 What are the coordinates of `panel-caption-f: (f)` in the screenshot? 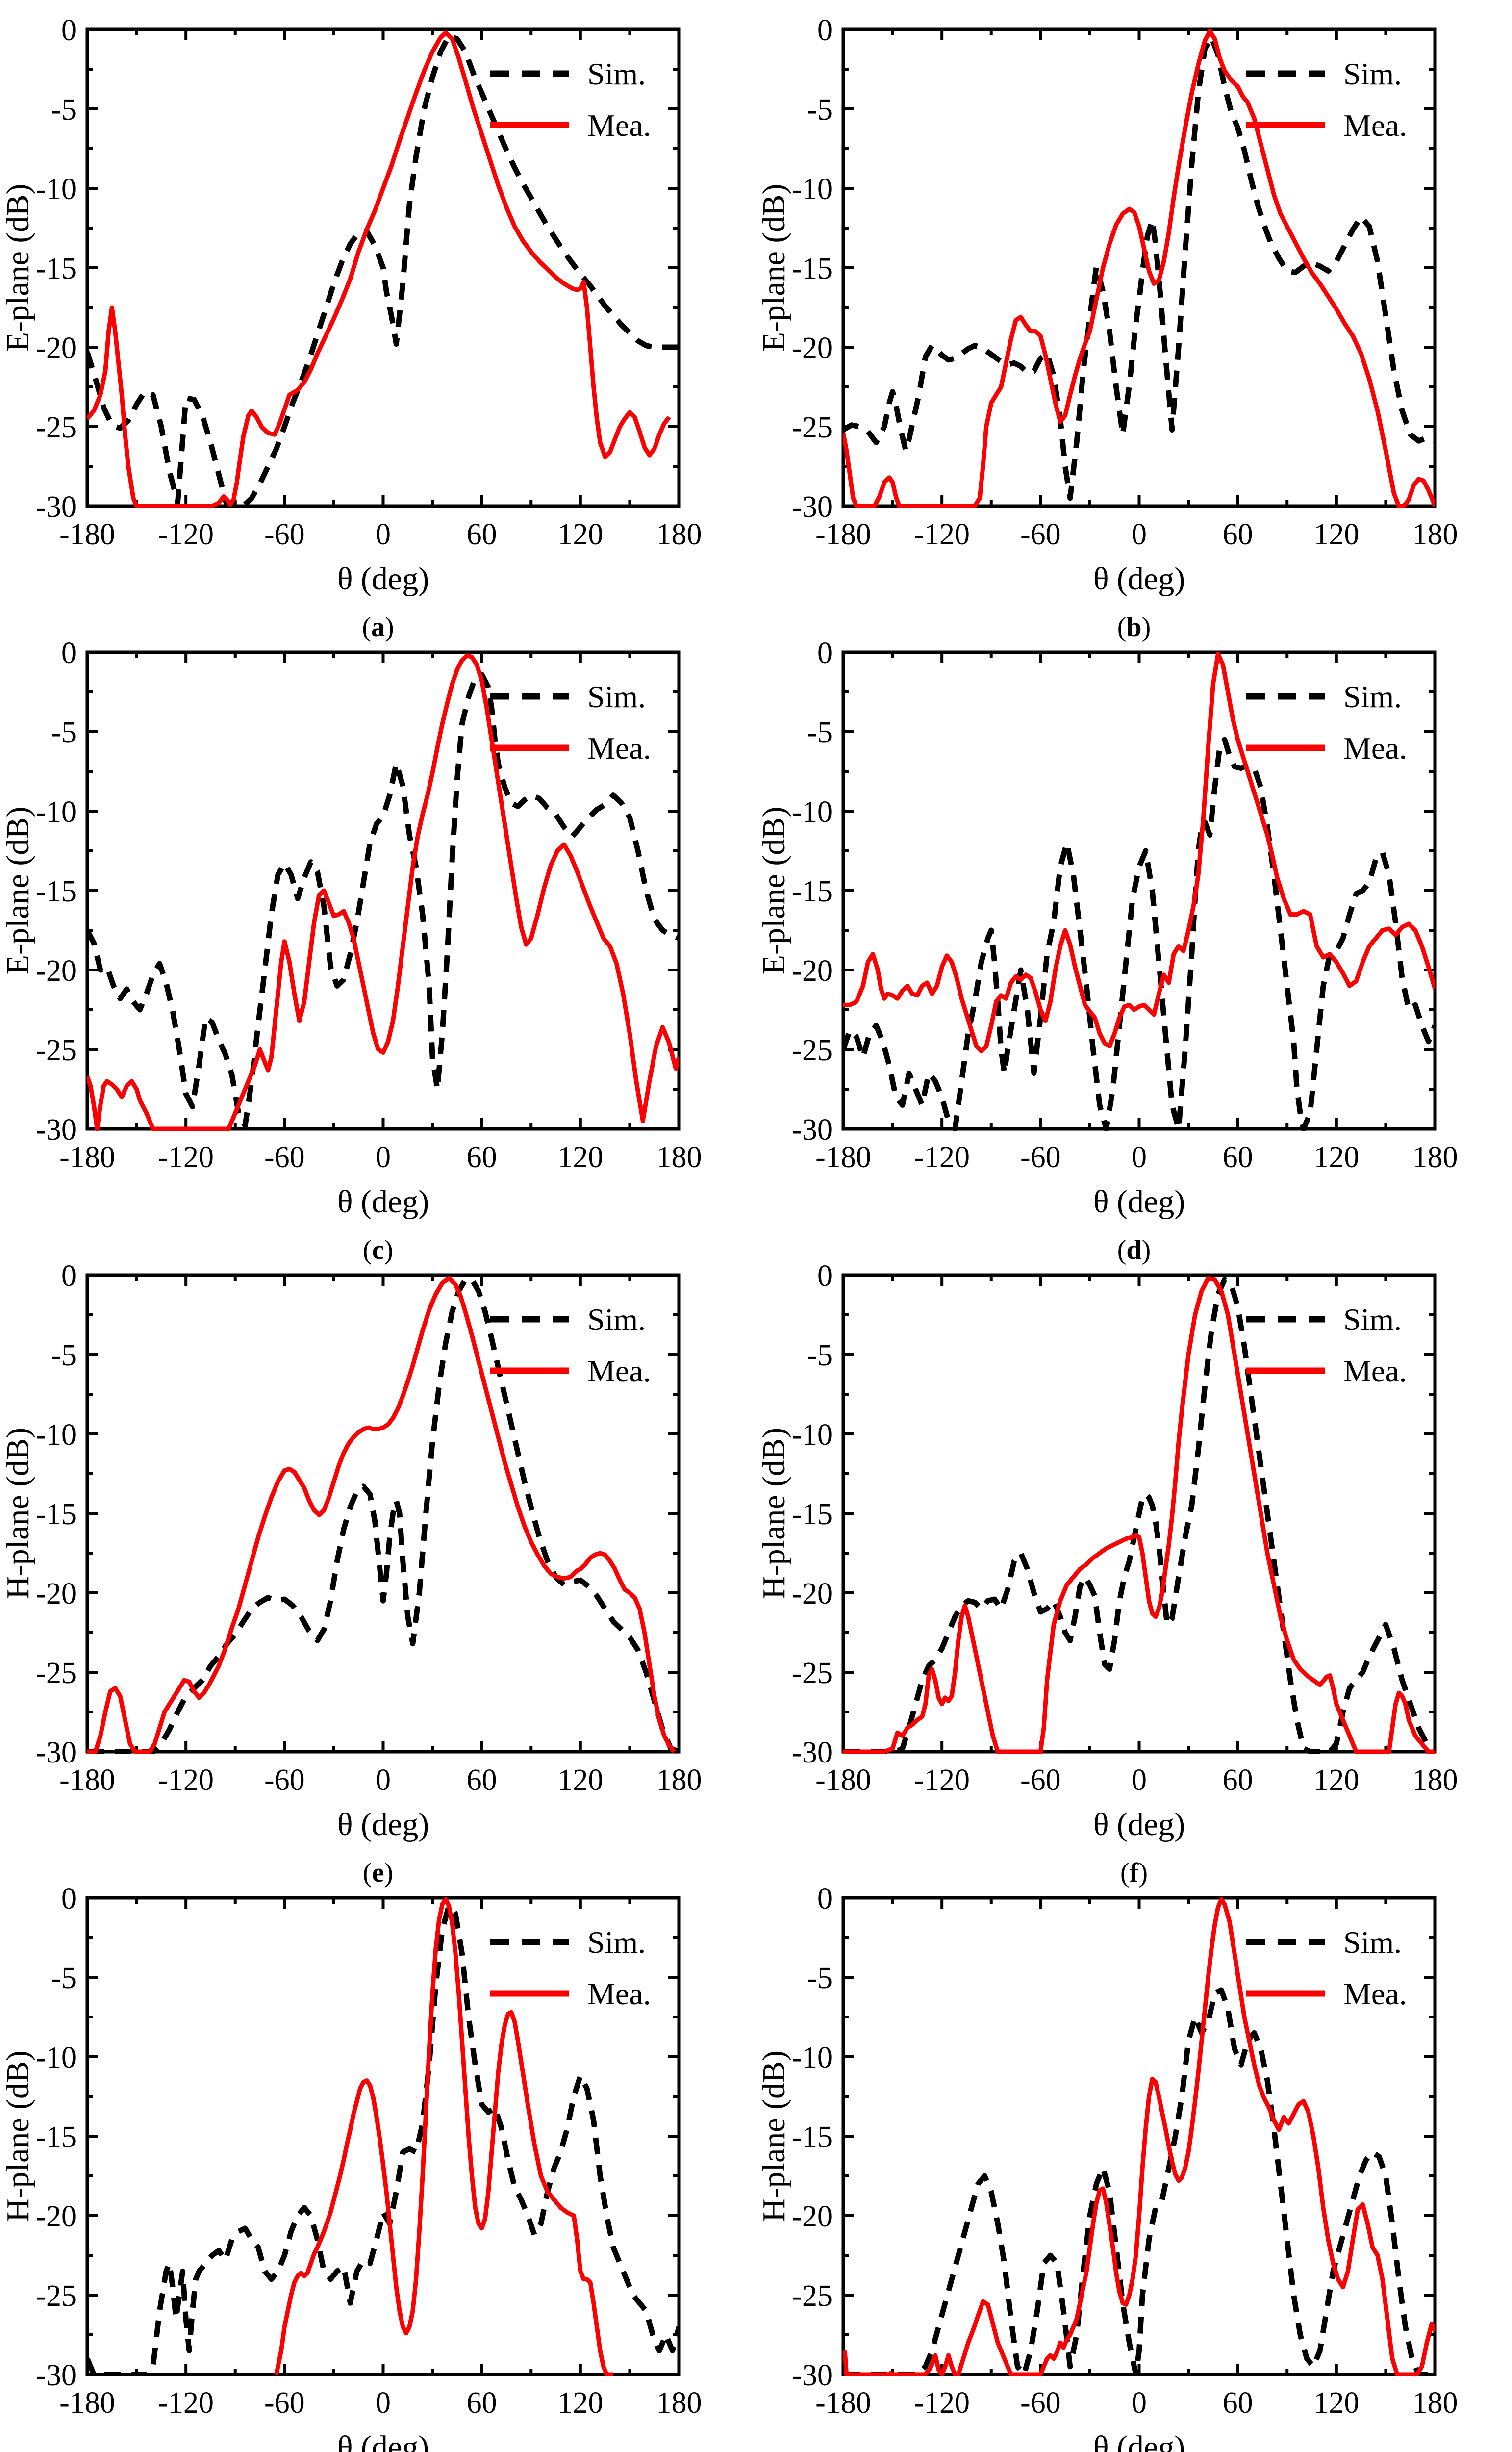 It's located at (1134, 1873).